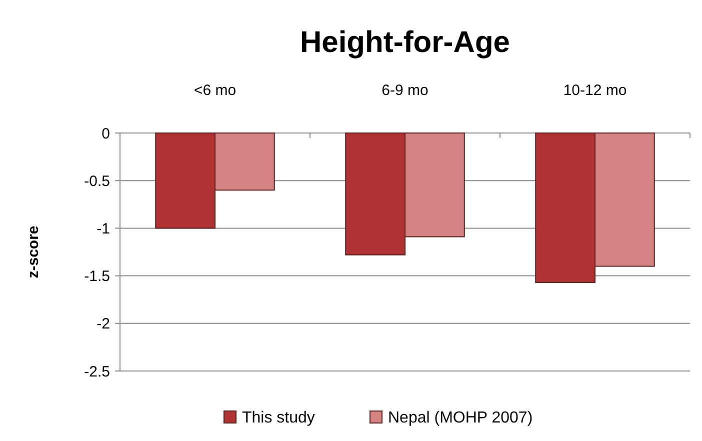  What do you see at coordinates (405, 42) in the screenshot?
I see `chart-title: Height-for-Age` at bounding box center [405, 42].